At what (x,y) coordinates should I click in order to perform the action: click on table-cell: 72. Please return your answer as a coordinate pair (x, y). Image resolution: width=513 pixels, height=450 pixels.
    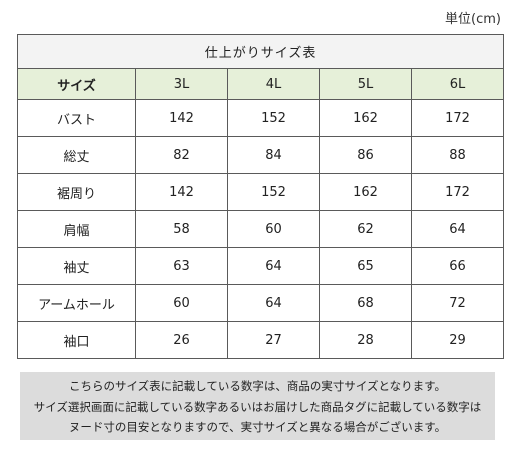
    Looking at the image, I should click on (457, 303).